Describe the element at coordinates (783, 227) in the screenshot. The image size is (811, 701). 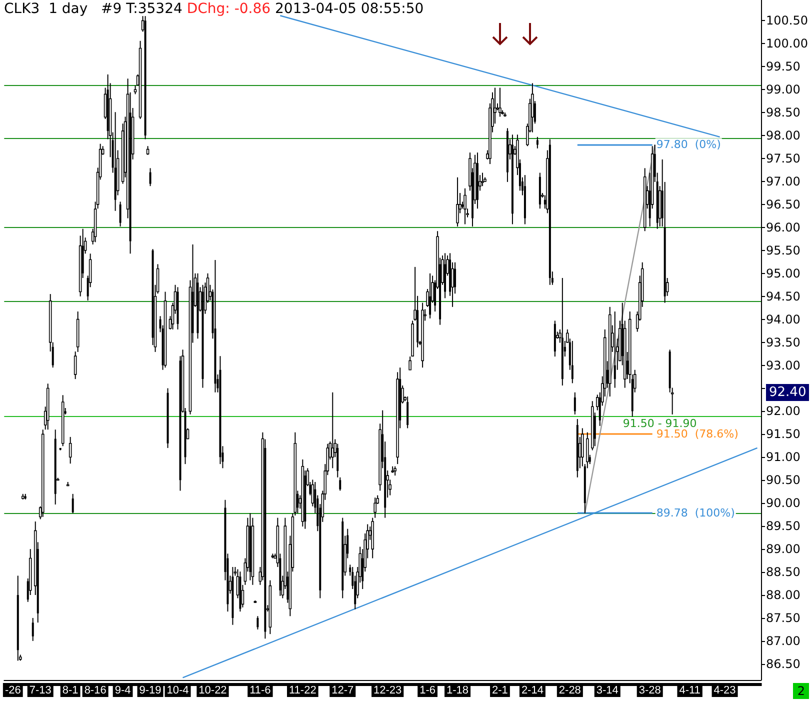
I see `y-tick-label: 96.00` at that location.